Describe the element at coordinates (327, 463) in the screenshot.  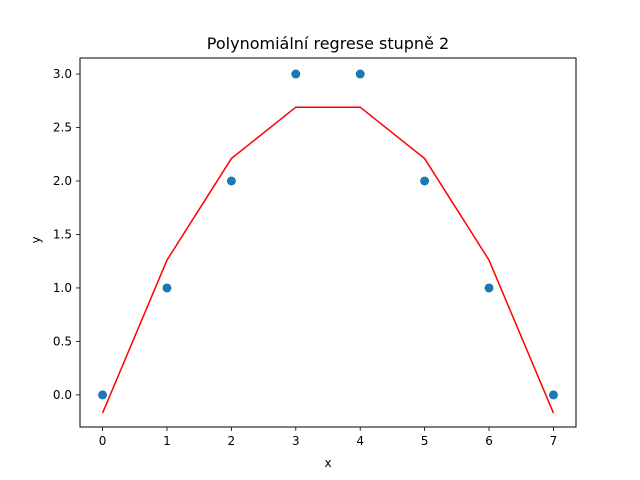
I see `x-axis-label: x` at that location.